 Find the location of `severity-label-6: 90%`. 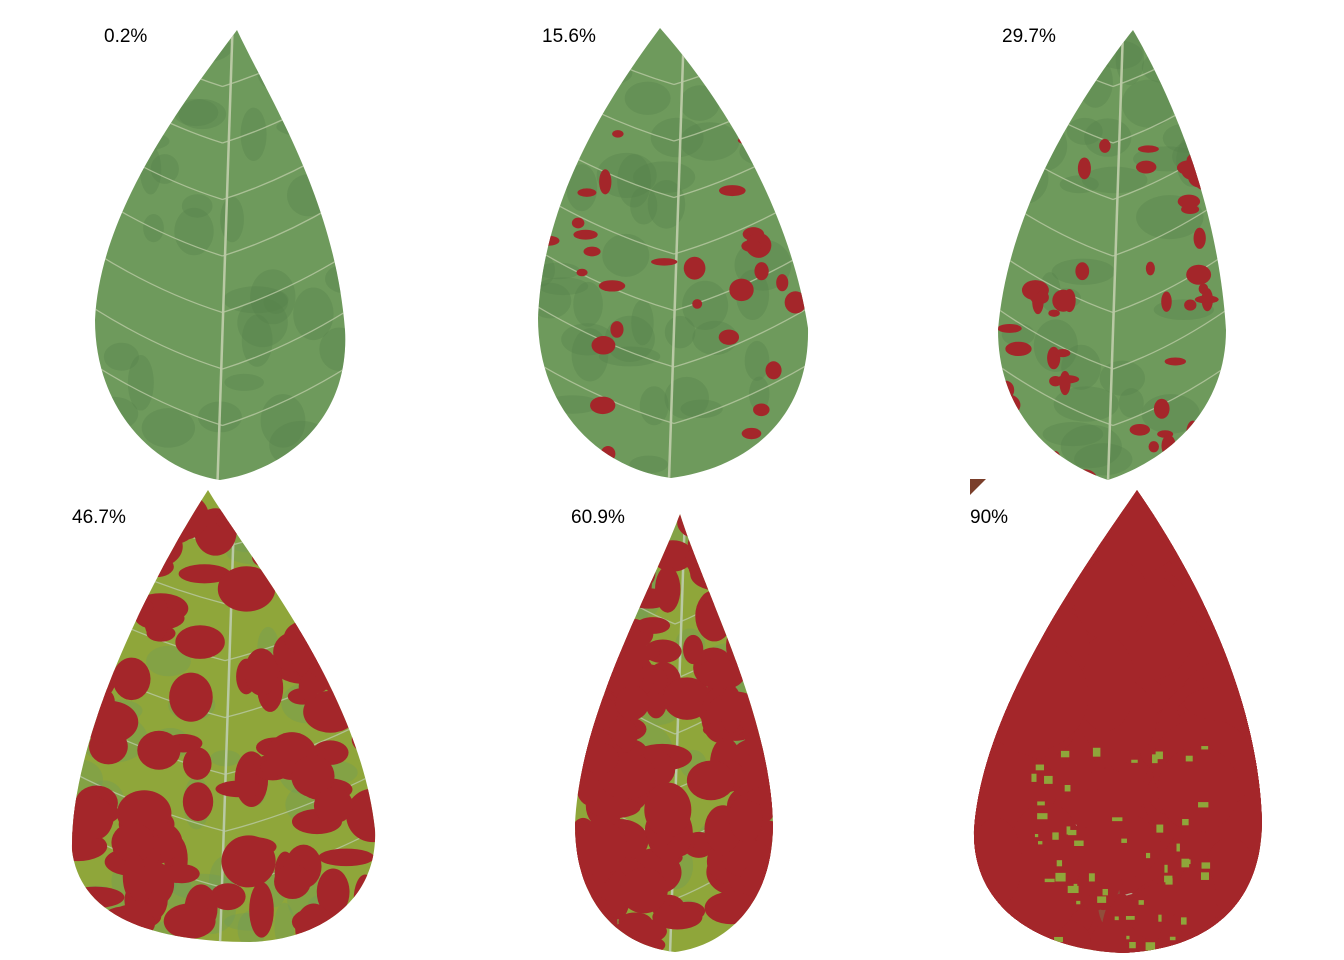

severity-label-6: 90% is located at coordinates (989, 517).